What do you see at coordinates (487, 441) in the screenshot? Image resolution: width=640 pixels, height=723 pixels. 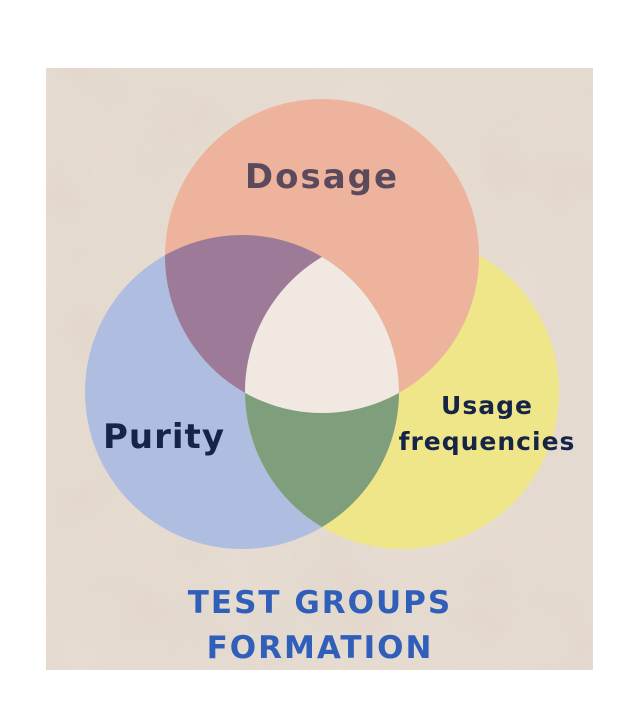 I see `usage-label-line-2: frequencies` at bounding box center [487, 441].